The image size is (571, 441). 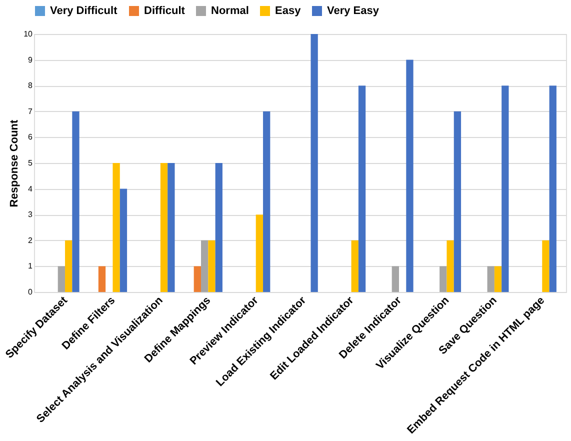 What do you see at coordinates (31, 189) in the screenshot?
I see `y-tick-label: 4` at bounding box center [31, 189].